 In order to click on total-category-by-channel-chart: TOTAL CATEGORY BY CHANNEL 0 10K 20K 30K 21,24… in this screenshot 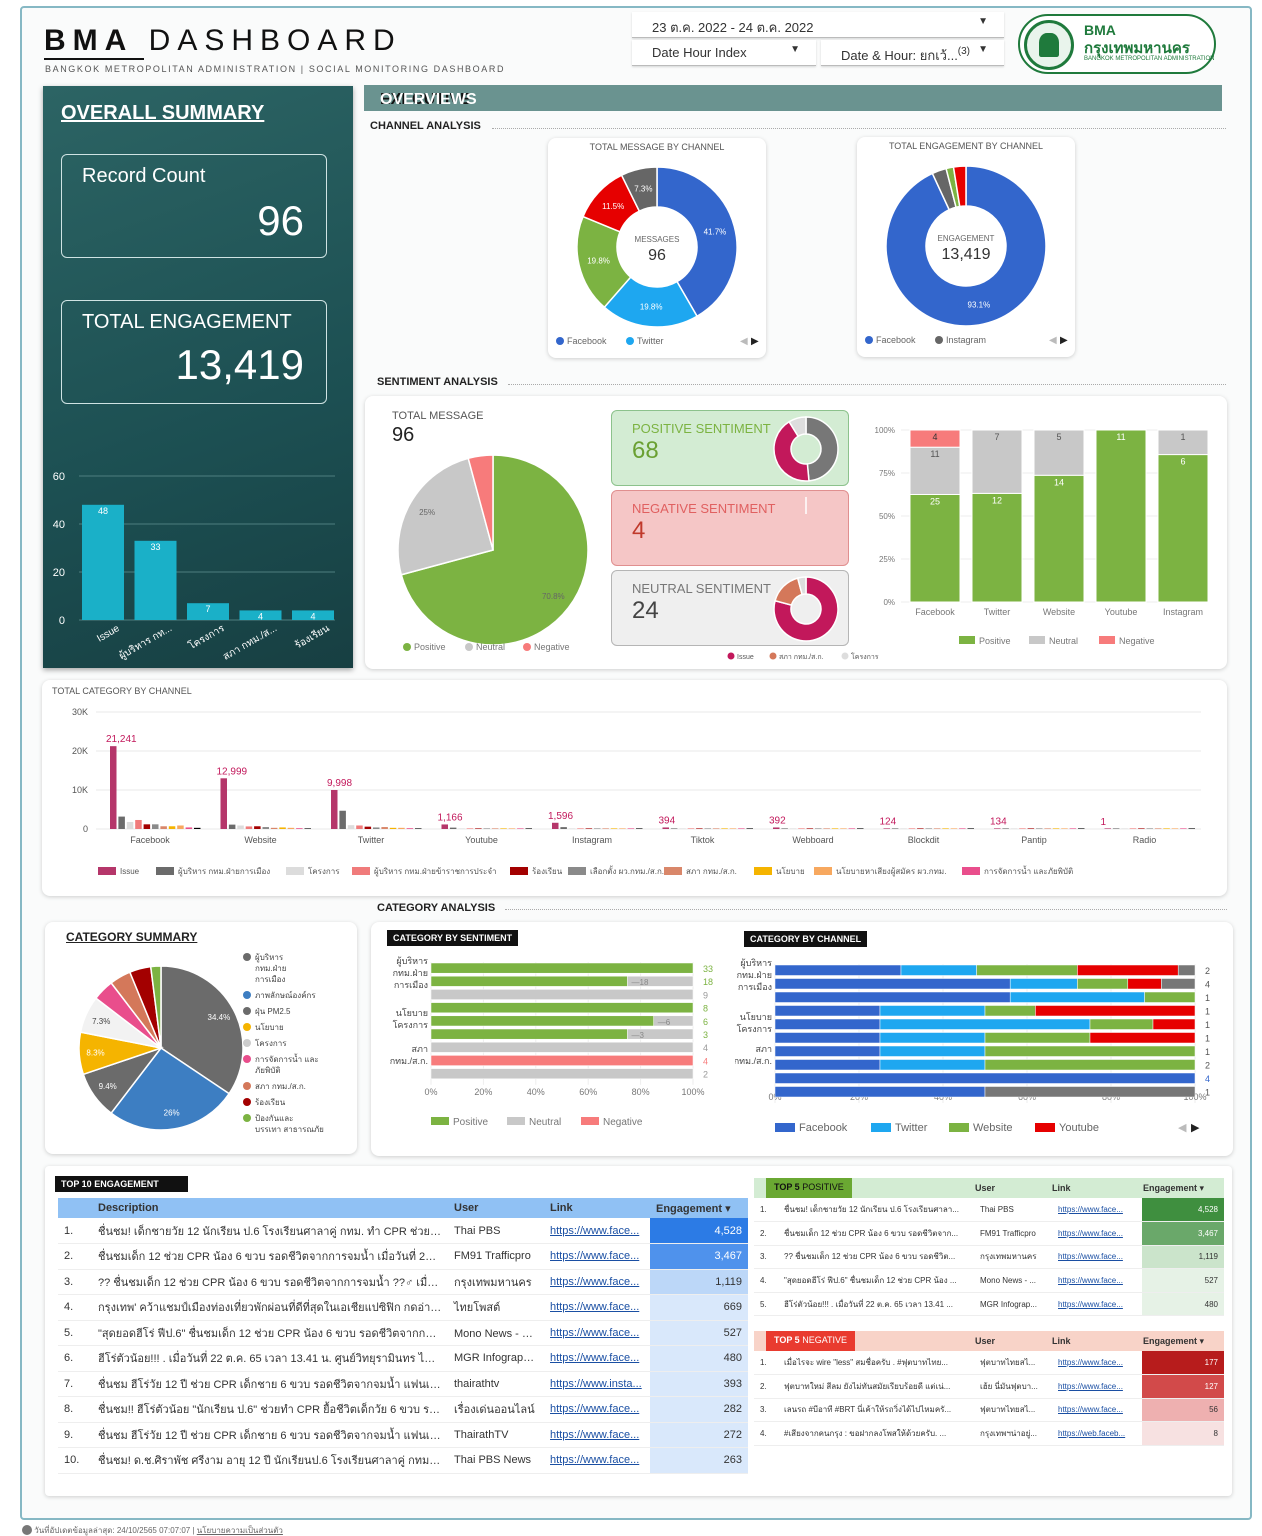, I will do `click(626, 781)`.